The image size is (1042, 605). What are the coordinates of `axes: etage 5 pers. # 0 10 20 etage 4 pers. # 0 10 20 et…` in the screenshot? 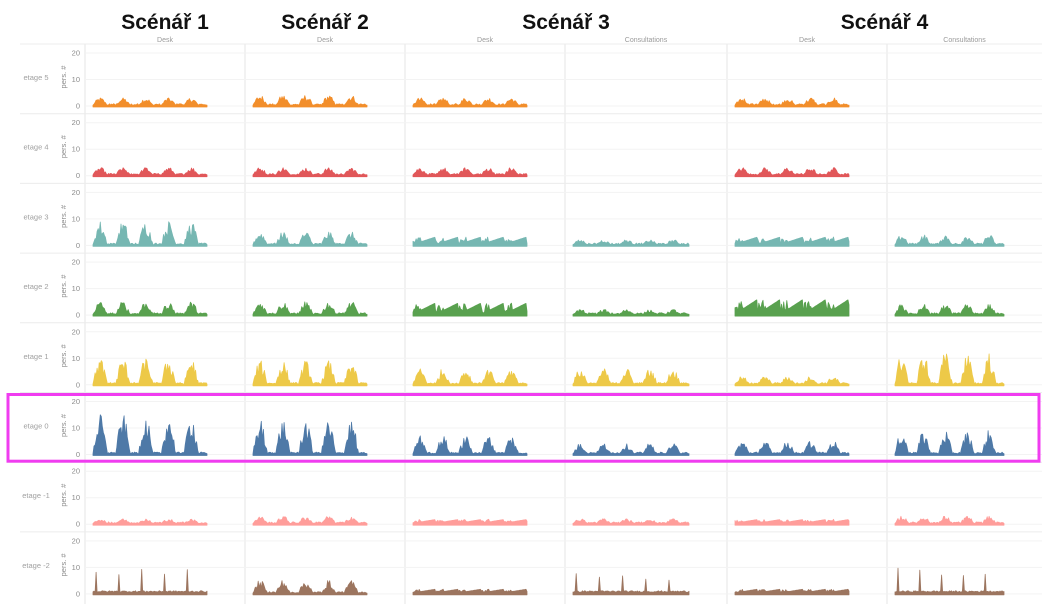 It's located at (51, 324).